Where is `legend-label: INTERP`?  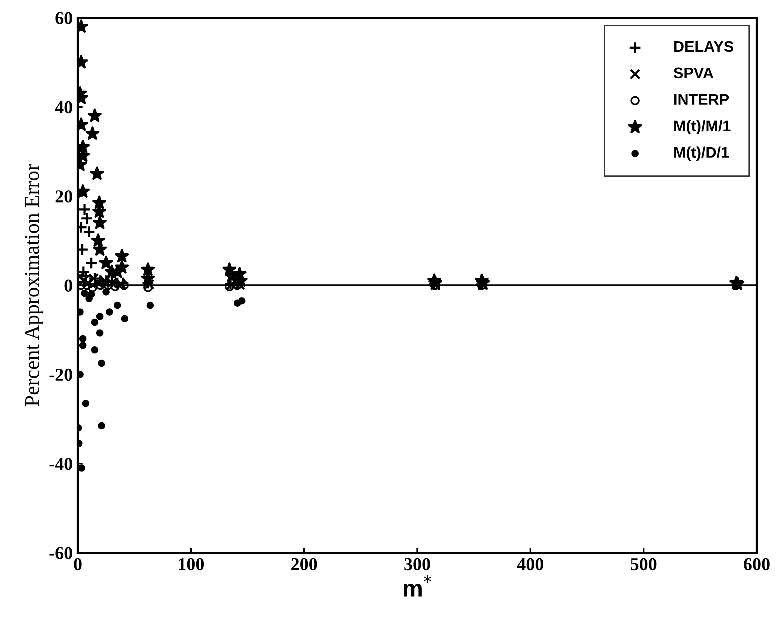
legend-label: INTERP is located at coordinates (702, 99).